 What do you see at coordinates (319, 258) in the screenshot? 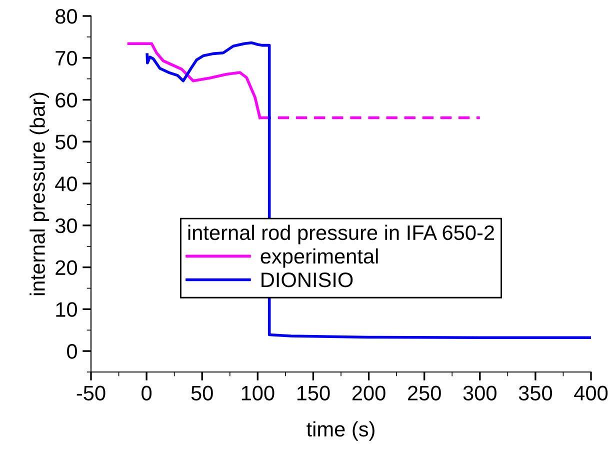
I see `legend-label: experimental` at bounding box center [319, 258].